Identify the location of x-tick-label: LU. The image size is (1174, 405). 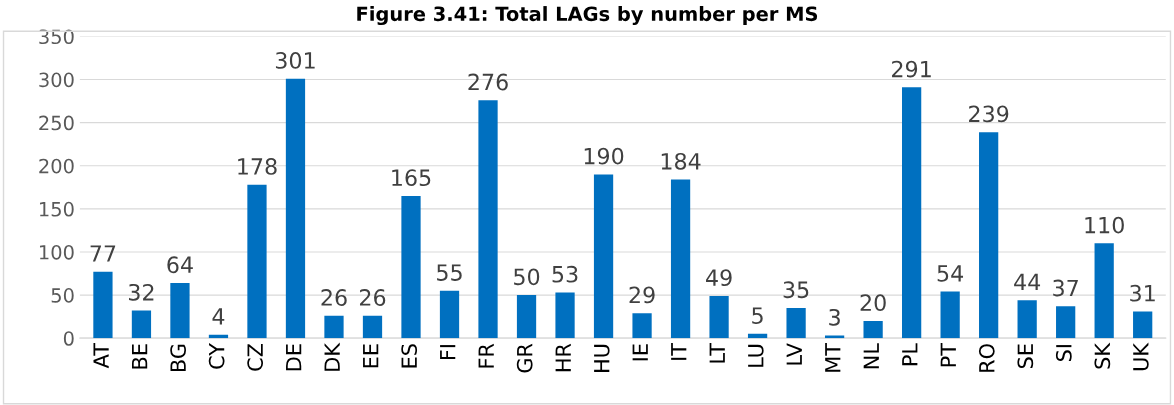
(756, 355).